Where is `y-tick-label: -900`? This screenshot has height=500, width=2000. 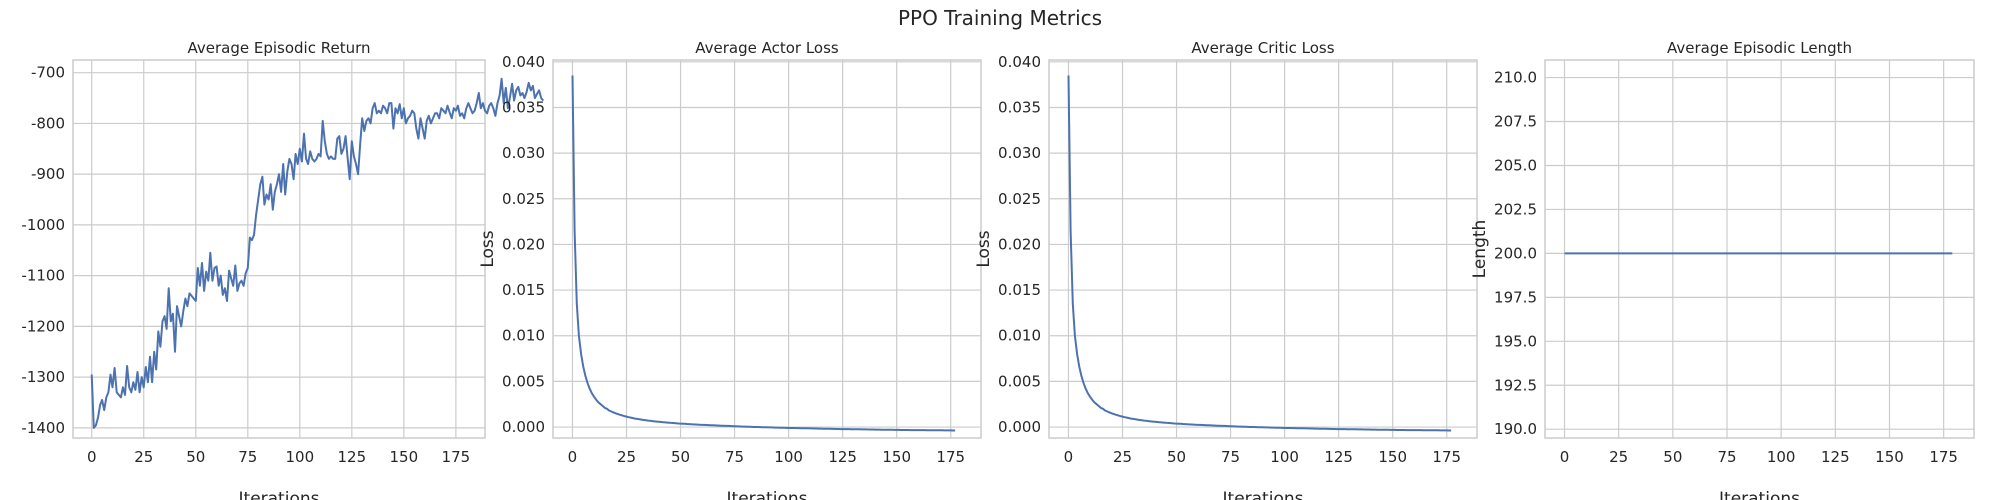
y-tick-label: -900 is located at coordinates (48, 174).